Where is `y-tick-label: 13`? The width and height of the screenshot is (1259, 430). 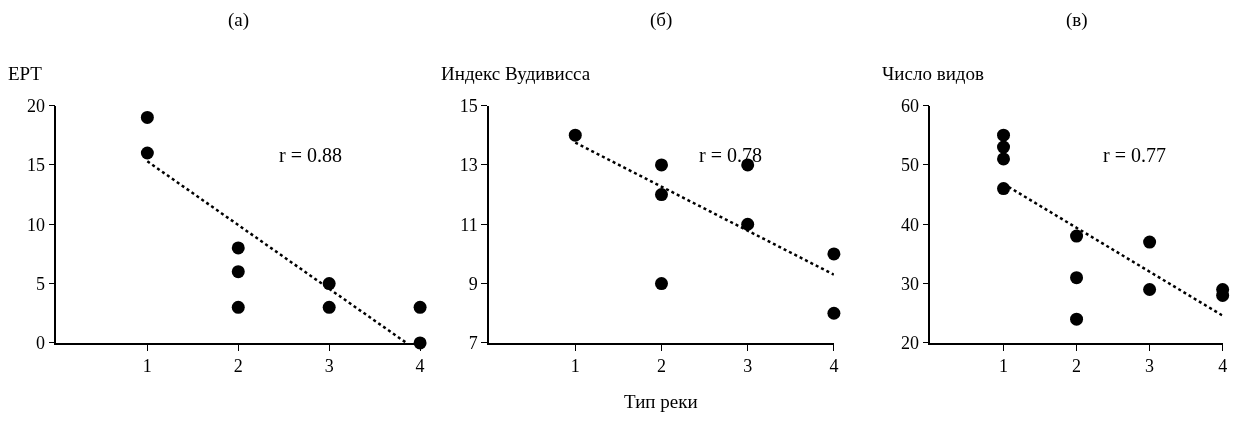
y-tick-label: 13 is located at coordinates (468, 165).